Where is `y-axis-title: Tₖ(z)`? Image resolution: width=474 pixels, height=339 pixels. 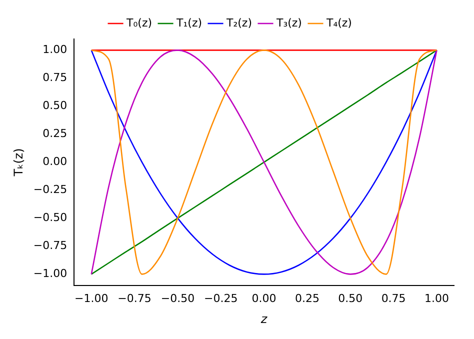 y-axis-title: Tₖ(z) is located at coordinates (18, 163).